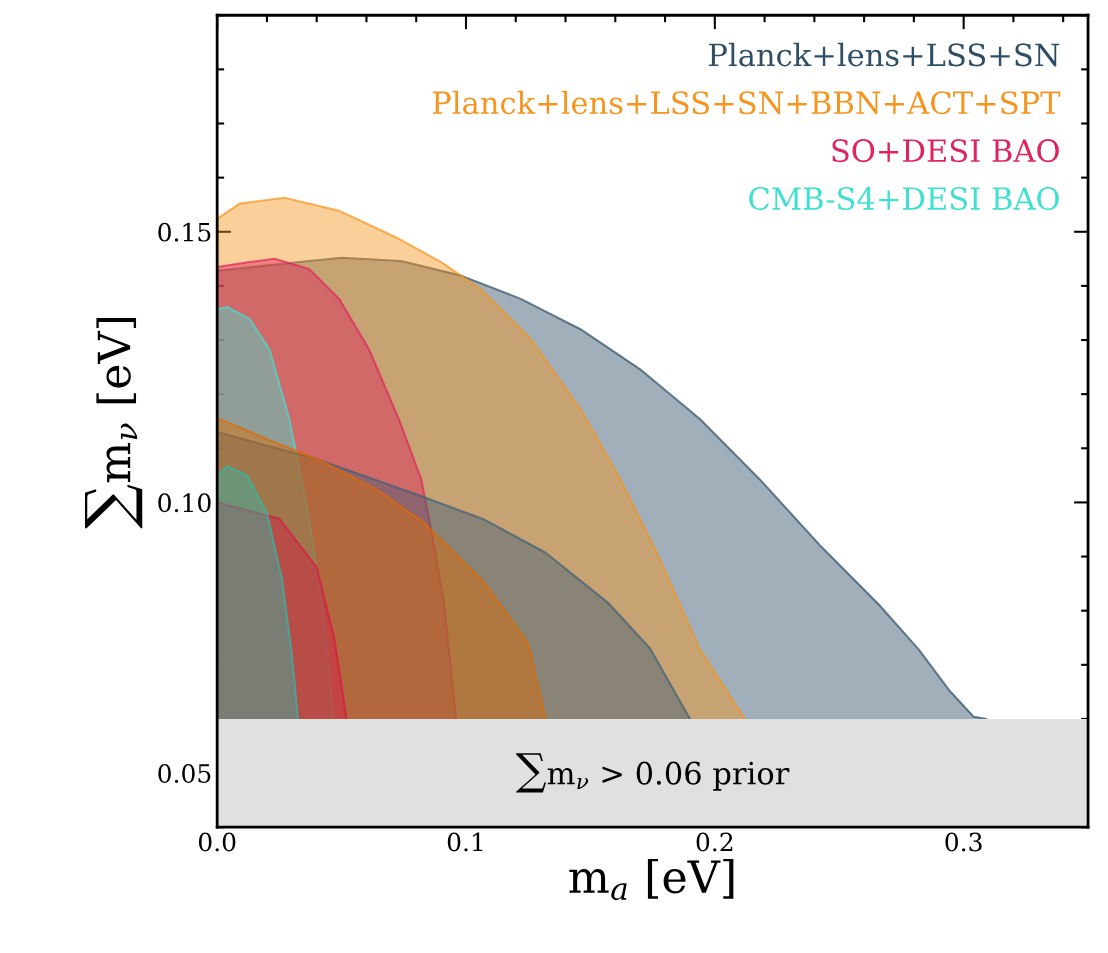 This screenshot has height=953, width=1108. I want to click on text: Planck+lens+LSS+SN, so click(884, 54).